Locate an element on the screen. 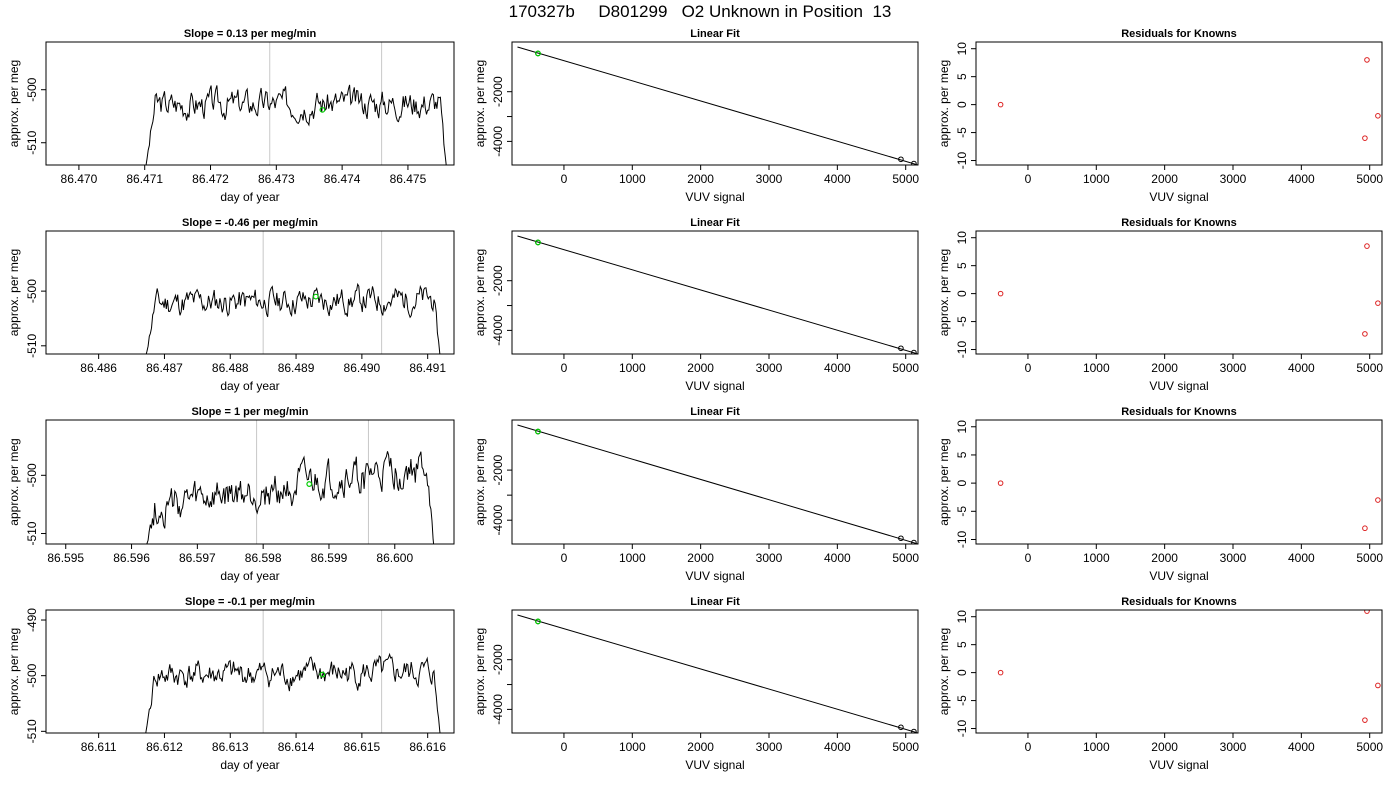 The width and height of the screenshot is (1400, 800). y-tick-label: -490 is located at coordinates (32, 620).